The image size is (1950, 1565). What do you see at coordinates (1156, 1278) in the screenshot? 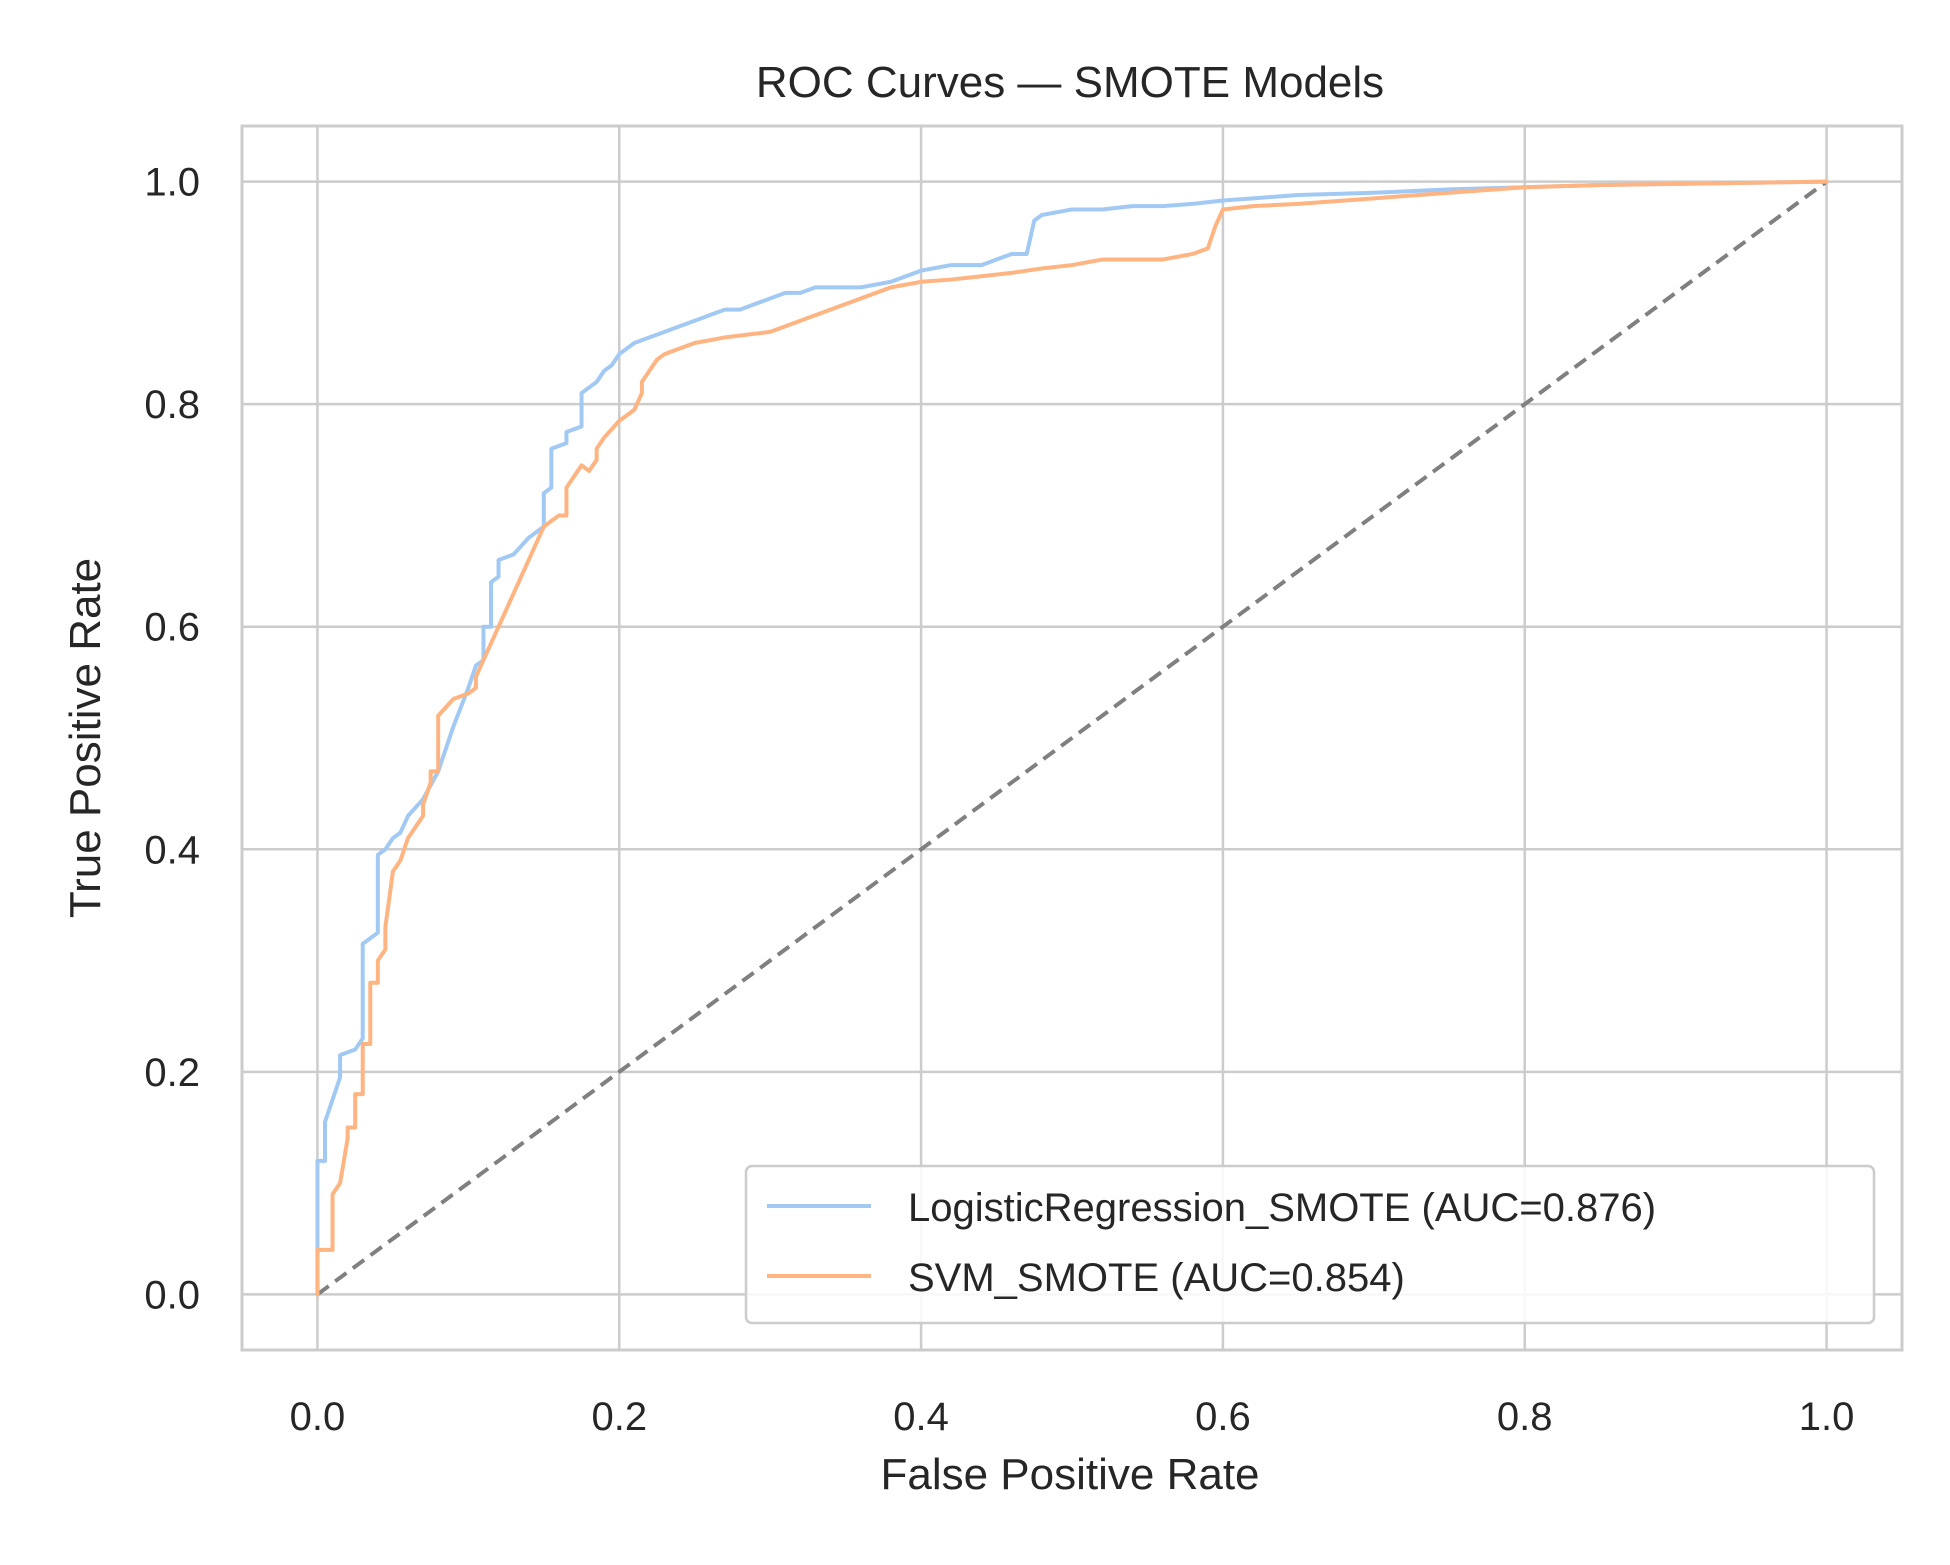
I see `legend-label-svm: SVM_SMOTE (AUC=0.854)` at bounding box center [1156, 1278].